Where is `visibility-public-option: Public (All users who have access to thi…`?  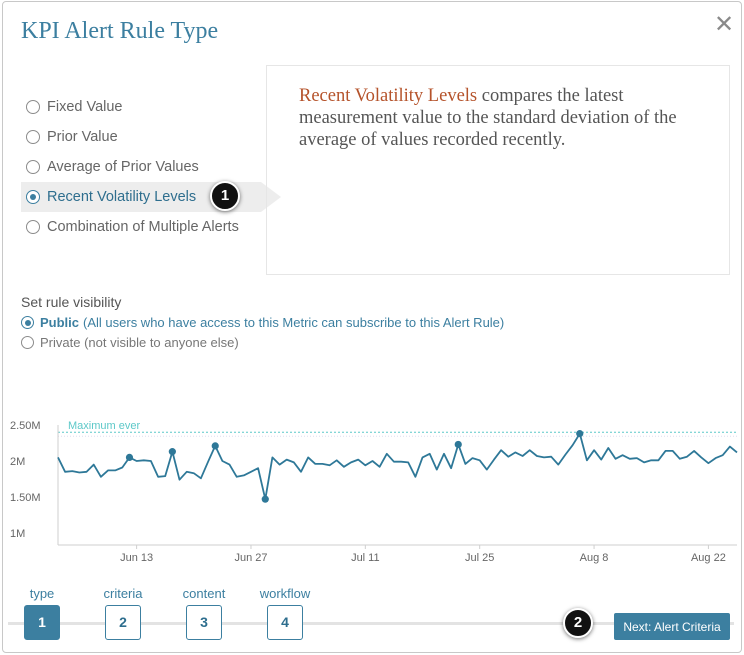 visibility-public-option: Public (All users who have access to thi… is located at coordinates (262, 322).